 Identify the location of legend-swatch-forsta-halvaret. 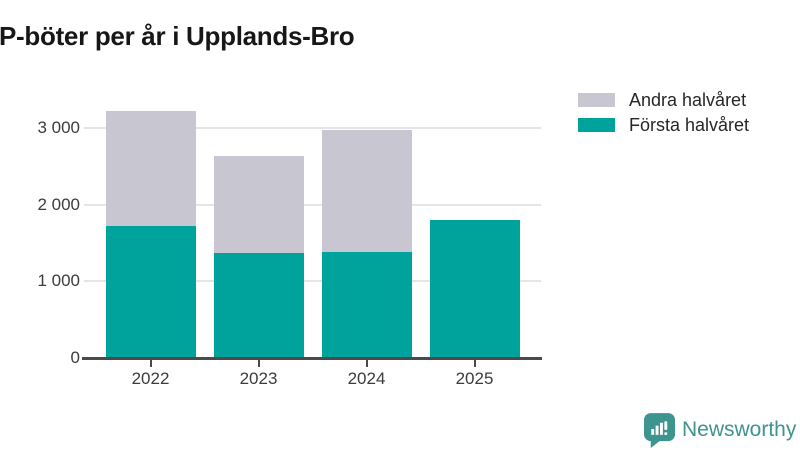
(596, 125).